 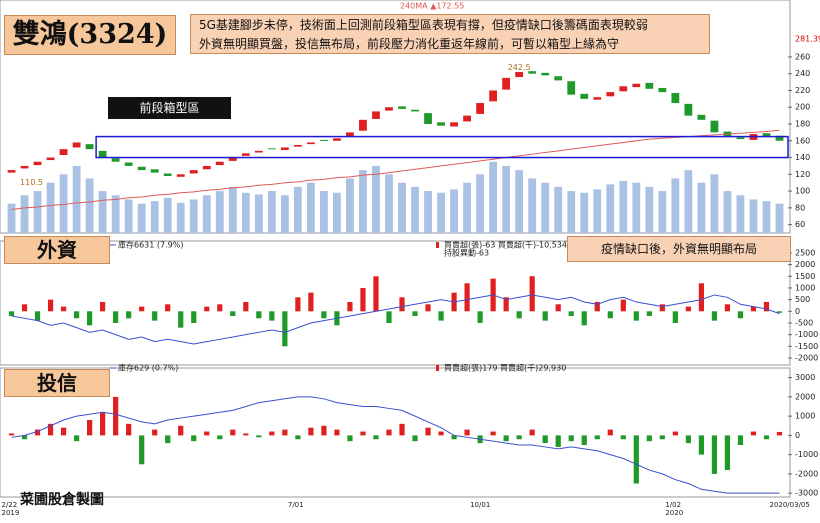 What do you see at coordinates (466, 253) in the screenshot?
I see `legend: 持股異動-63` at bounding box center [466, 253].